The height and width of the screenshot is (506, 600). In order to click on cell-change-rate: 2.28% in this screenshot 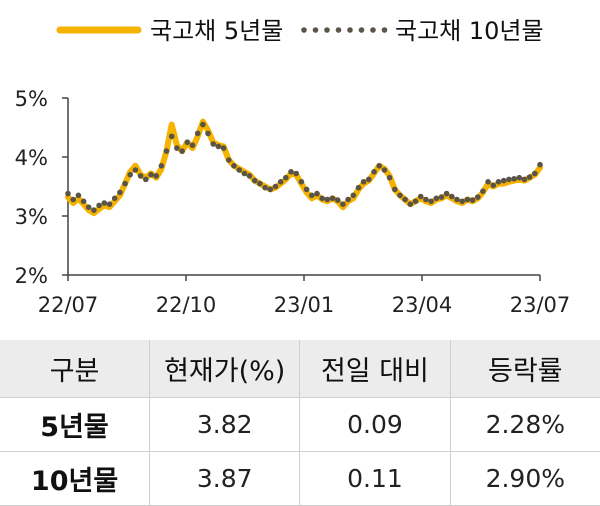, I will do `click(524, 424)`.